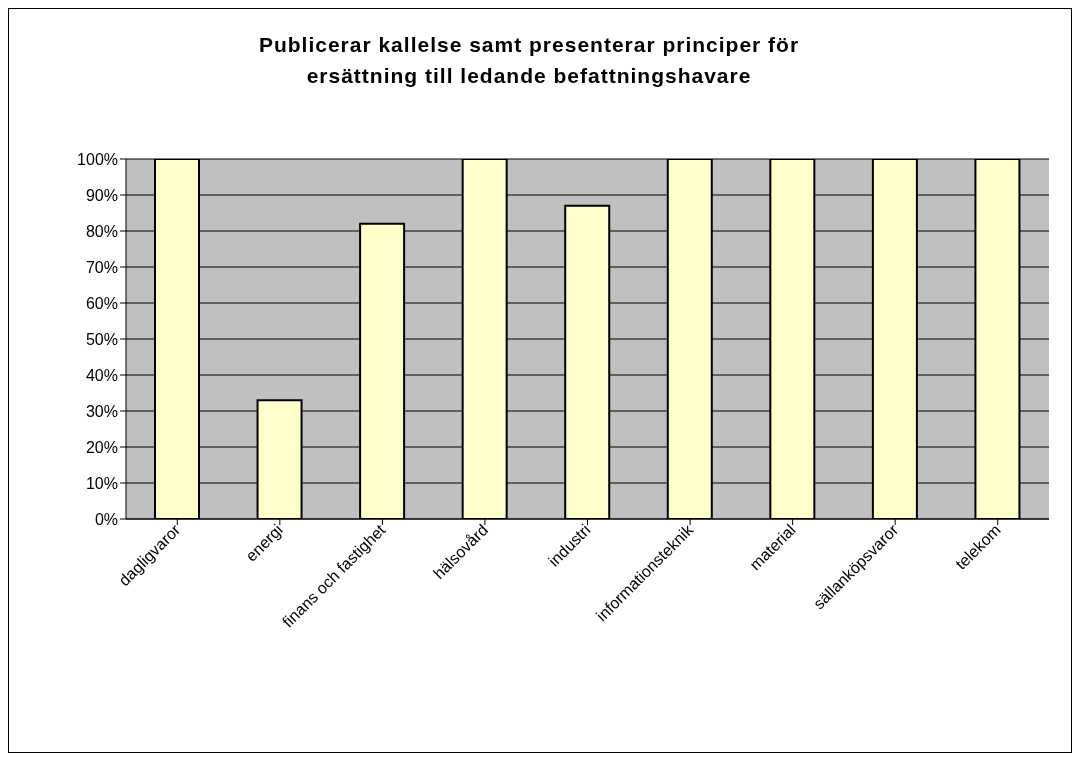  I want to click on y-tick-label: 20%, so click(101, 447).